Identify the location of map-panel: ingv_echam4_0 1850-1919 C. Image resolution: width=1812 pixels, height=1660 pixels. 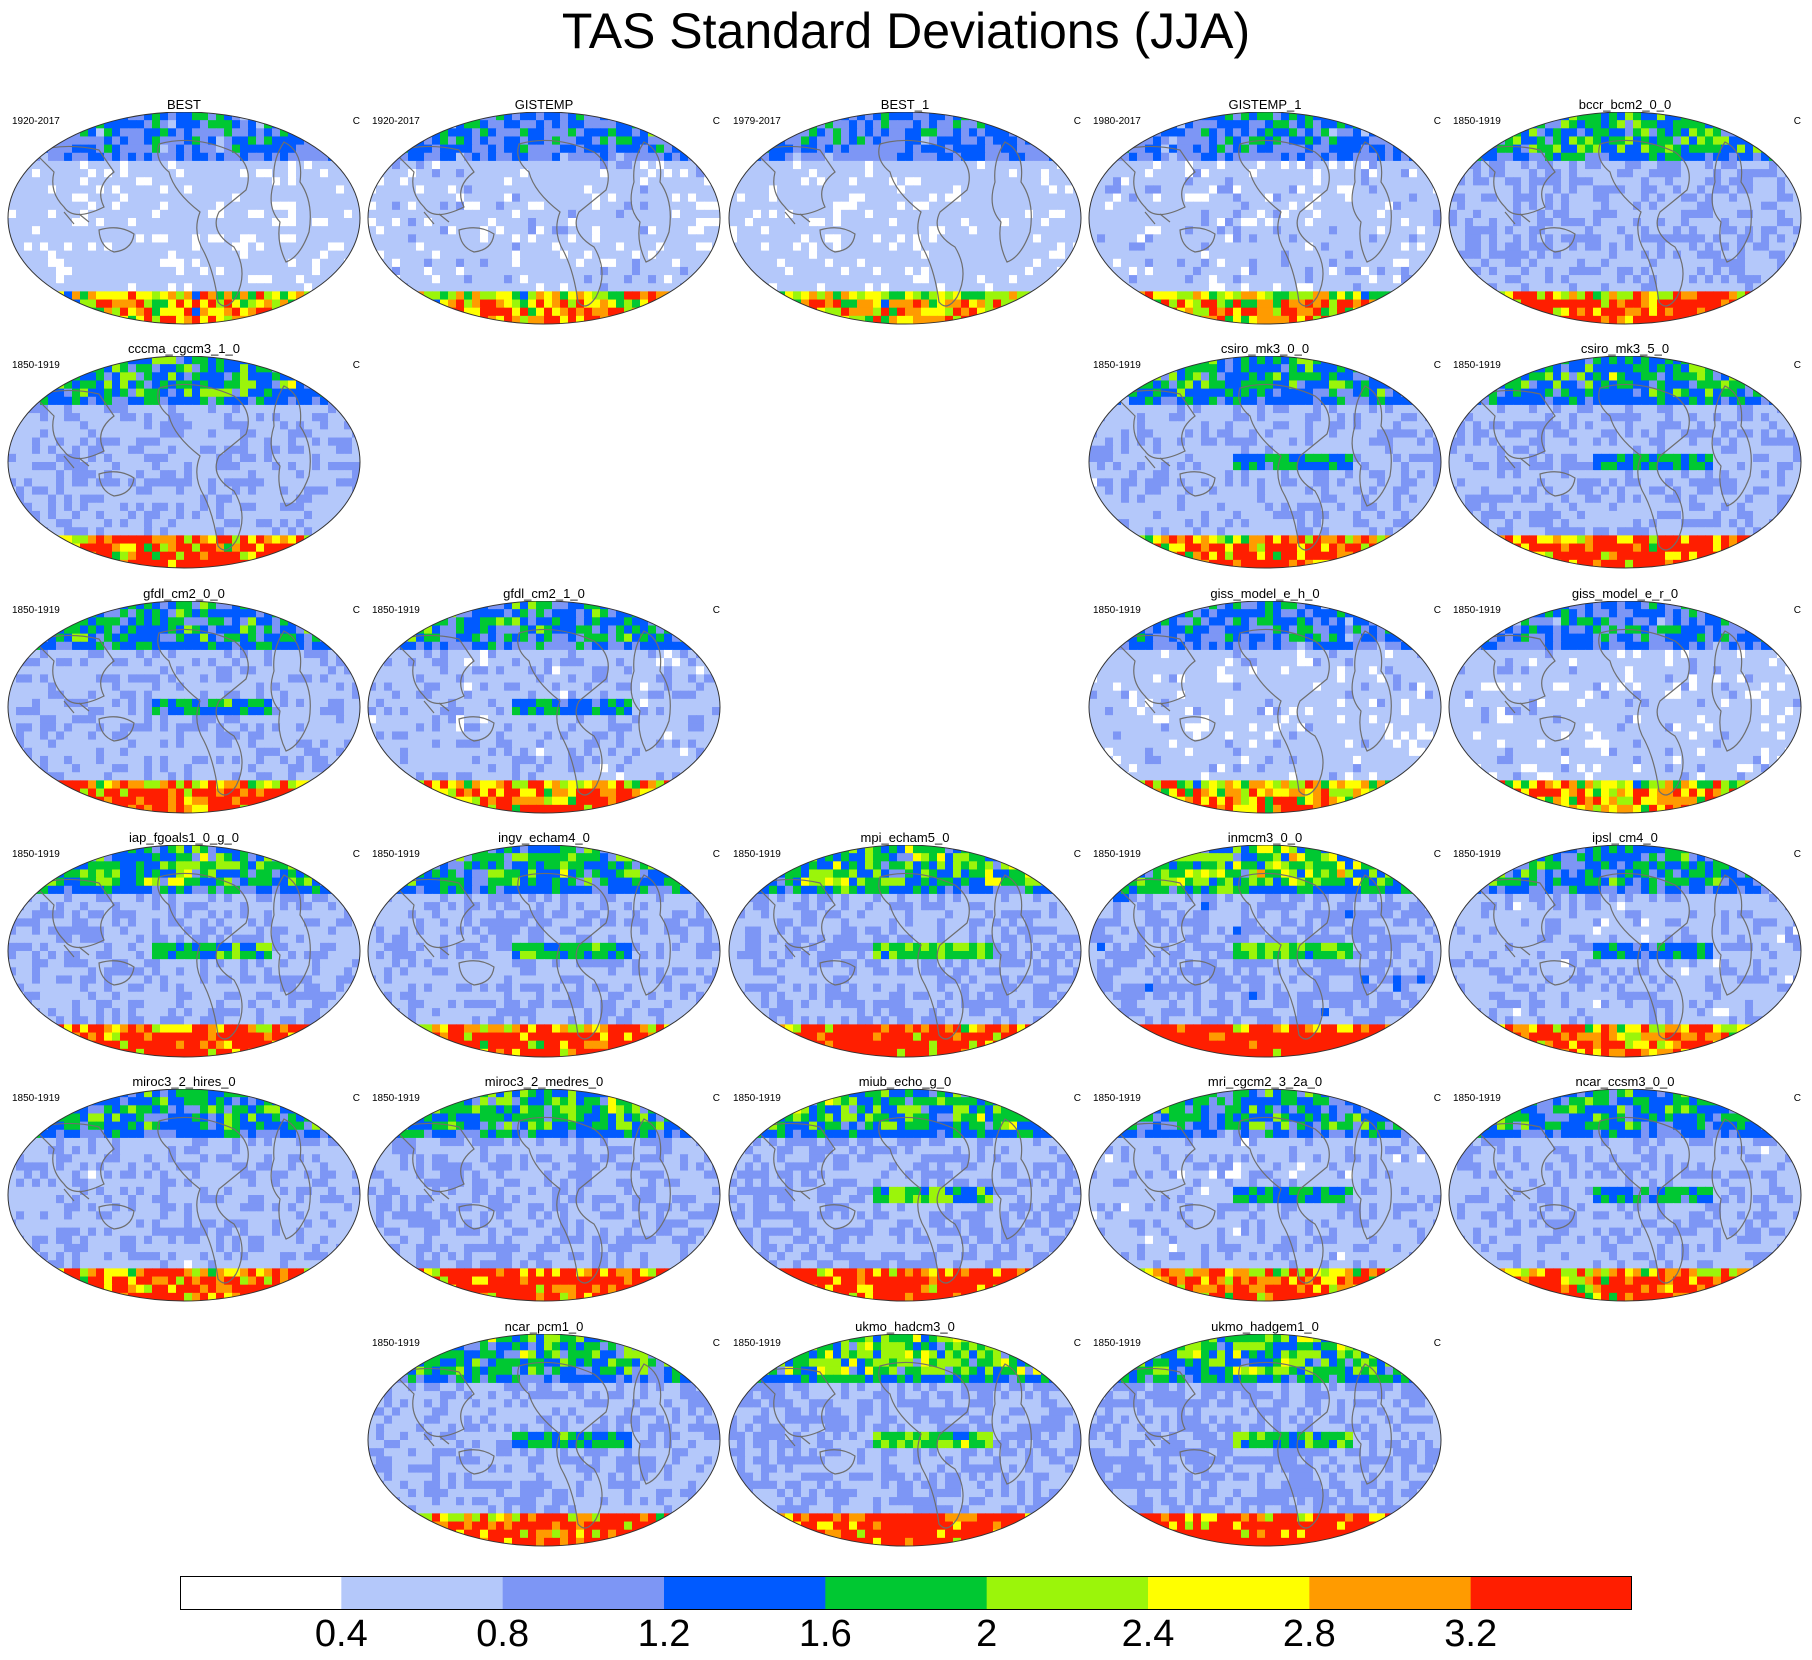
(544, 946).